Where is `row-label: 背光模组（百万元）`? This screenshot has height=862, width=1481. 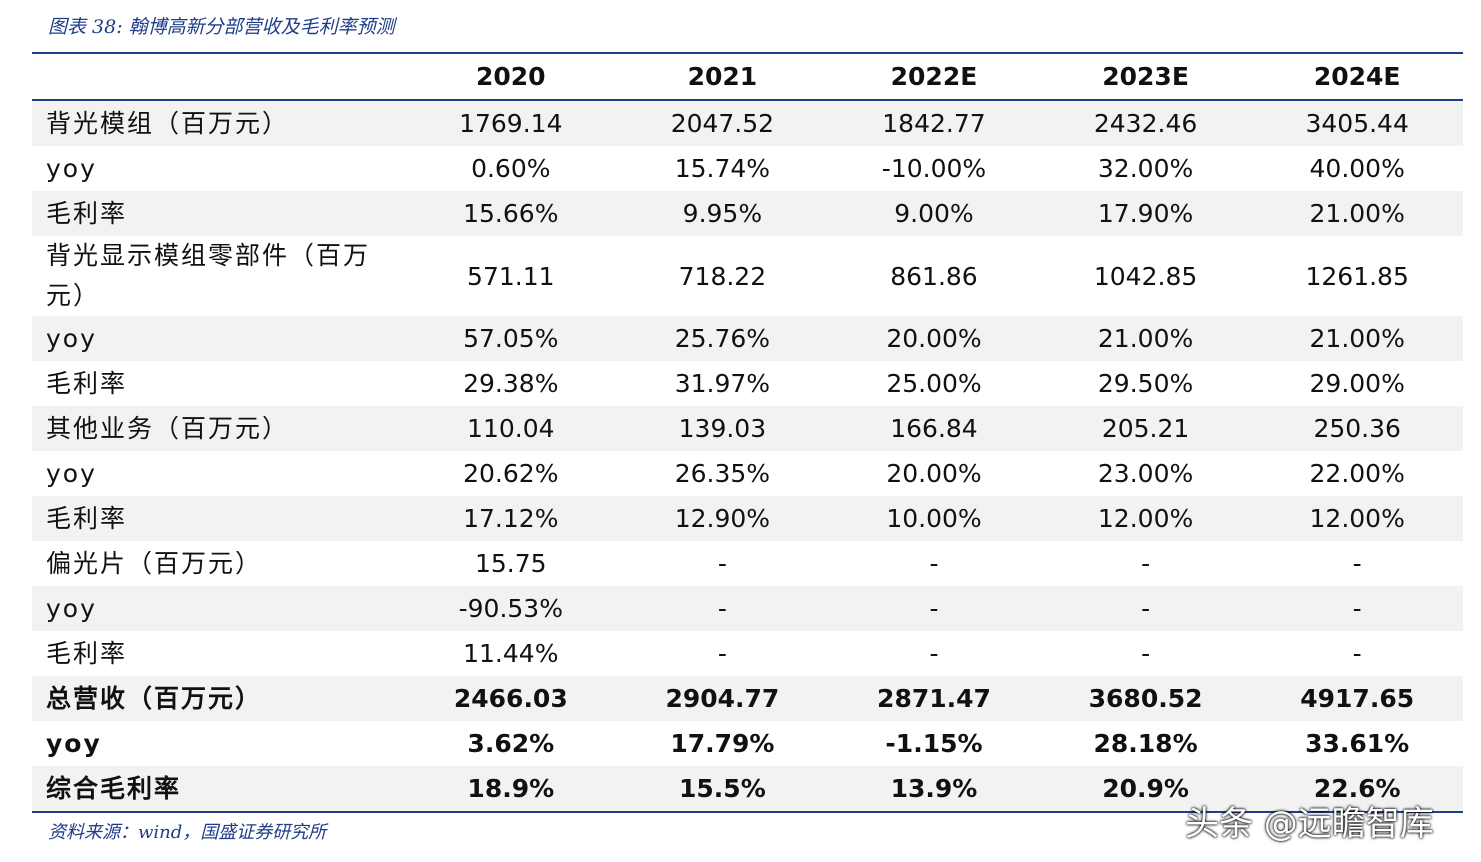 row-label: 背光模组（百万元） is located at coordinates (168, 123).